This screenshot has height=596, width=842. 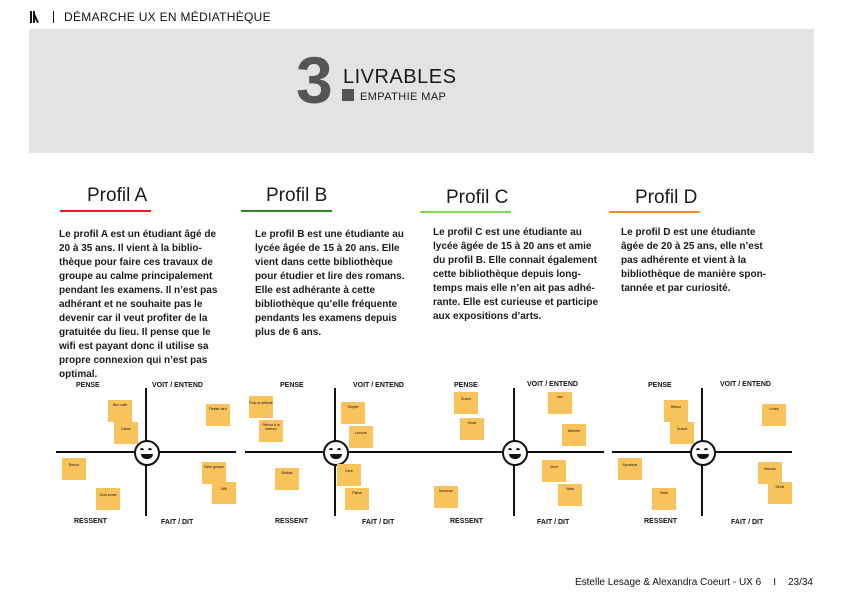 I want to click on footer-authors: Estelle Lesage & Alexandra Coeurt - UX 6, so click(x=668, y=582).